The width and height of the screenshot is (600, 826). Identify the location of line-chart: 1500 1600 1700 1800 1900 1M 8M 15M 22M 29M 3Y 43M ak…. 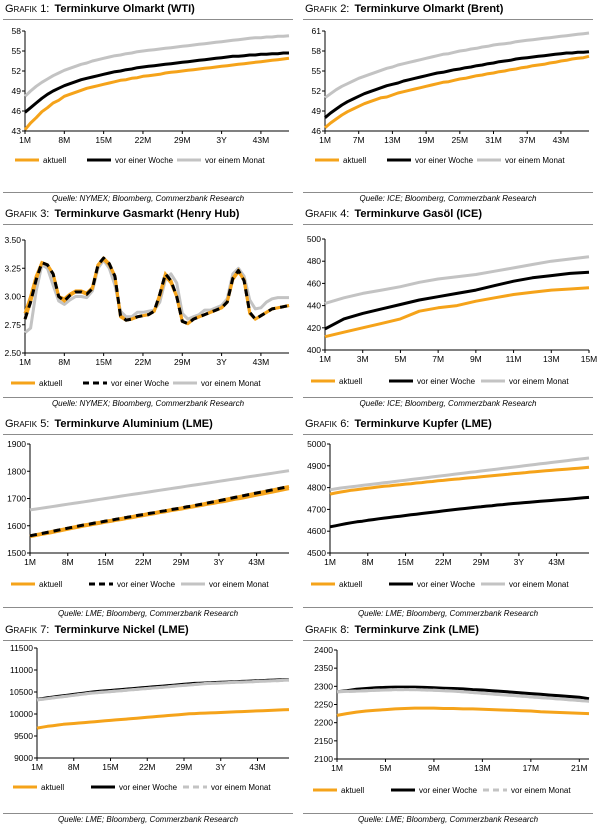
(148, 514).